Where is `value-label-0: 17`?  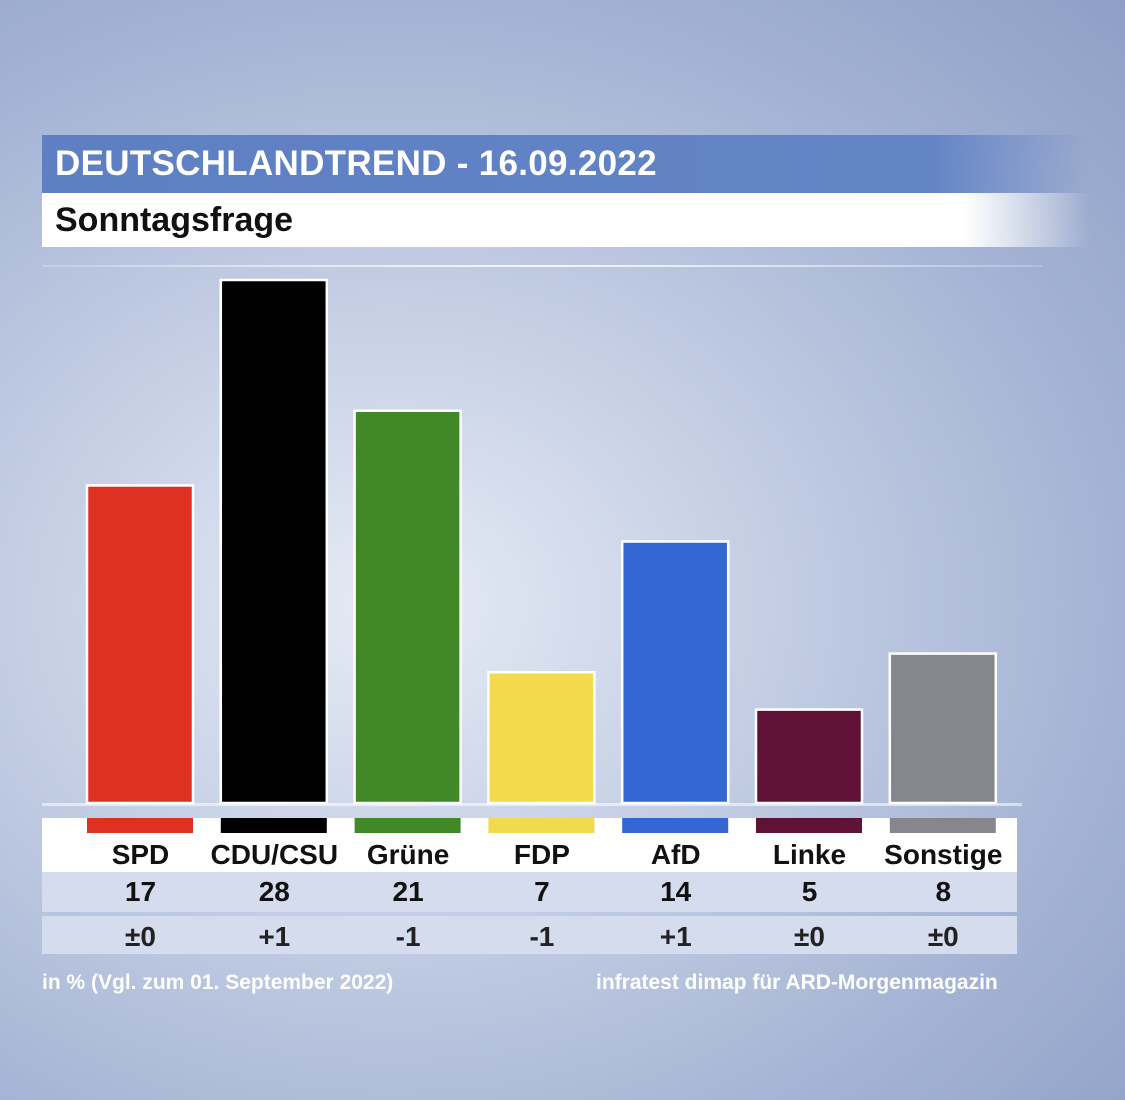 value-label-0: 17 is located at coordinates (140, 891).